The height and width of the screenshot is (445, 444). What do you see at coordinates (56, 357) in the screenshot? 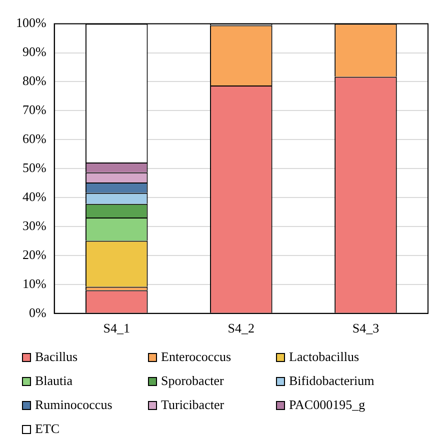
I see `legend-label: Bacillus` at bounding box center [56, 357].